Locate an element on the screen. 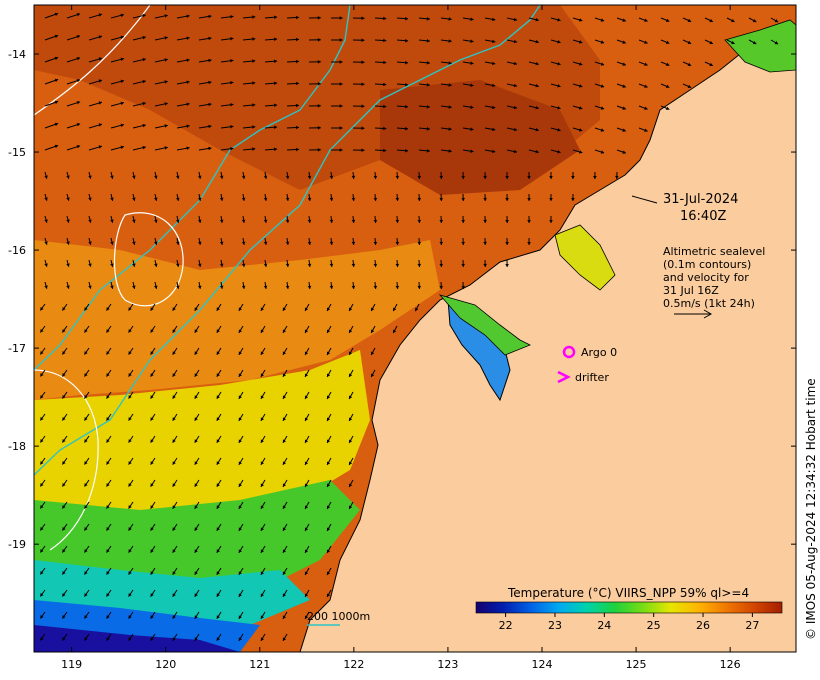 The height and width of the screenshot is (680, 820). x-tick-label: 124 is located at coordinates (542, 664).